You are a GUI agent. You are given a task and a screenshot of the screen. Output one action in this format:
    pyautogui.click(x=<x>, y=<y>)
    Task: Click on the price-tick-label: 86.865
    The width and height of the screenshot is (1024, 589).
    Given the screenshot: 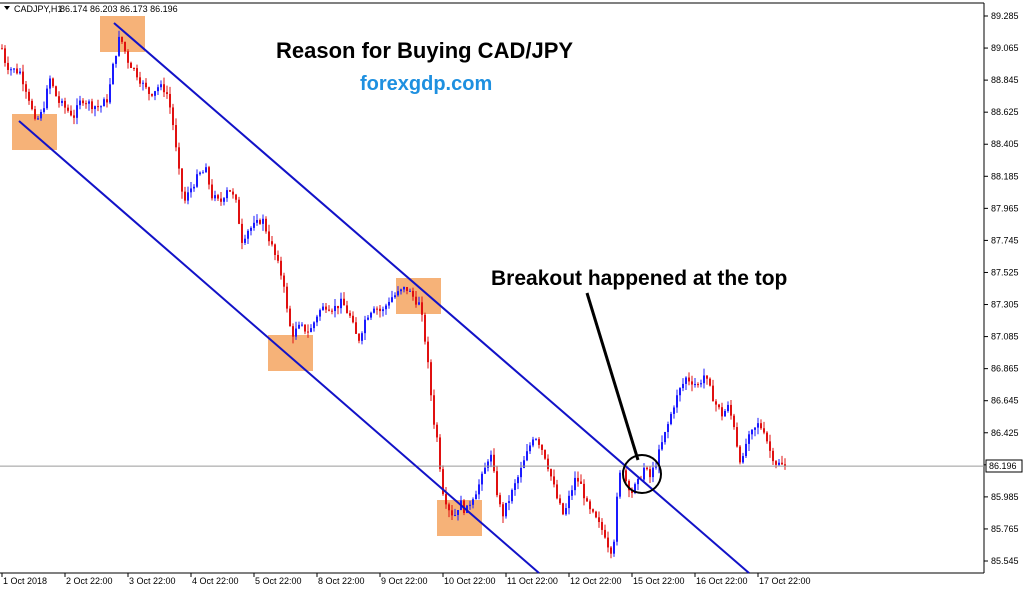 What is the action you would take?
    pyautogui.click(x=1005, y=369)
    